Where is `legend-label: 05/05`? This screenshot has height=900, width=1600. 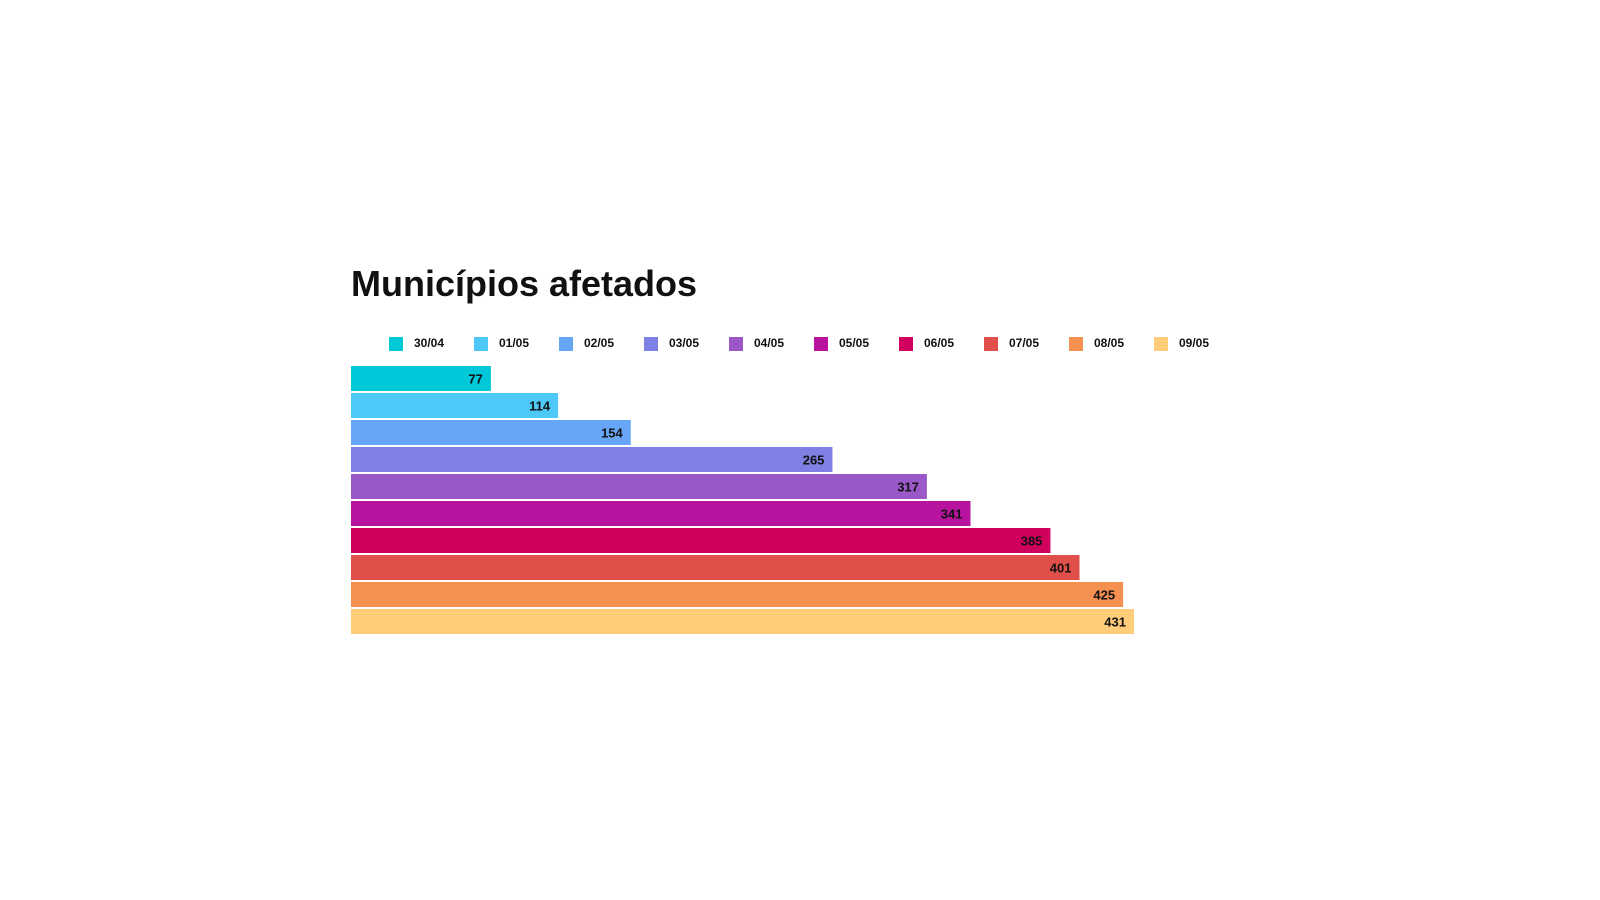
legend-label: 05/05 is located at coordinates (854, 343).